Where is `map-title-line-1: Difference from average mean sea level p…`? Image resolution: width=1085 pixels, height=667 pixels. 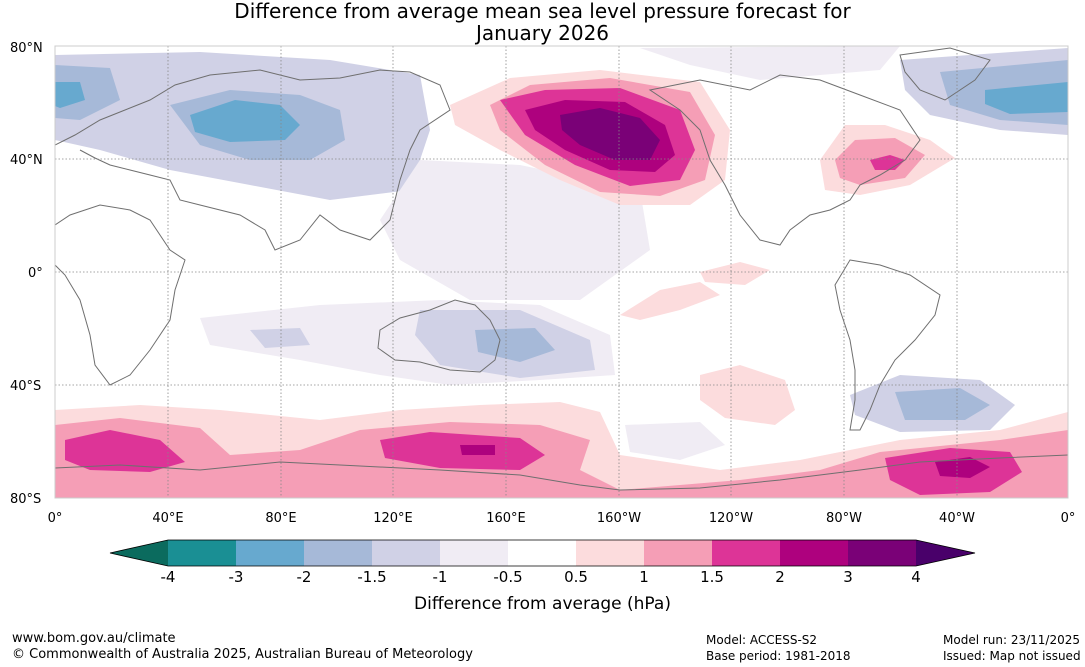
map-title-line-1: Difference from average mean sea level p… is located at coordinates (542, 11).